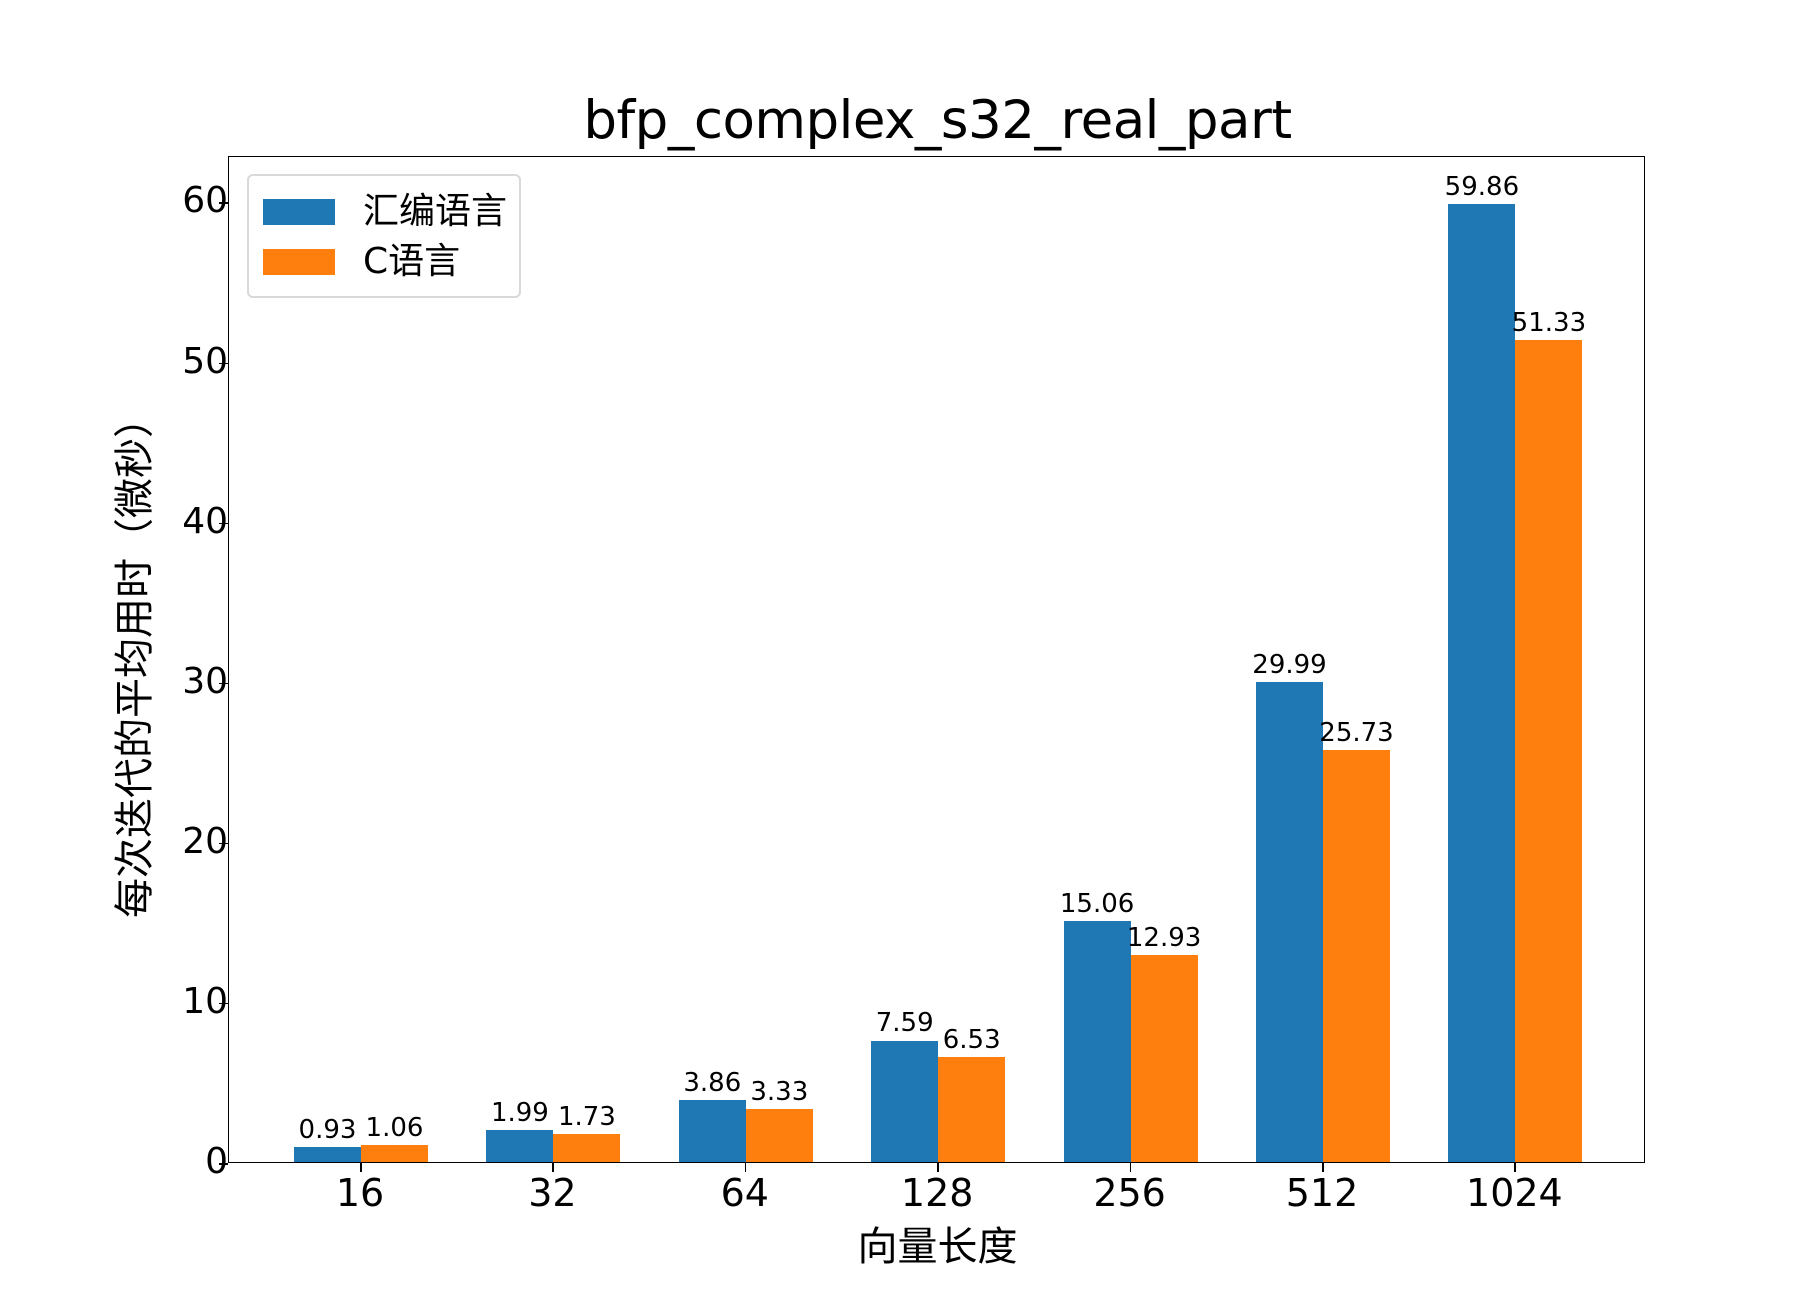 The height and width of the screenshot is (1300, 1820). Describe the element at coordinates (519, 1113) in the screenshot. I see `bar-value-label: 1.99` at that location.